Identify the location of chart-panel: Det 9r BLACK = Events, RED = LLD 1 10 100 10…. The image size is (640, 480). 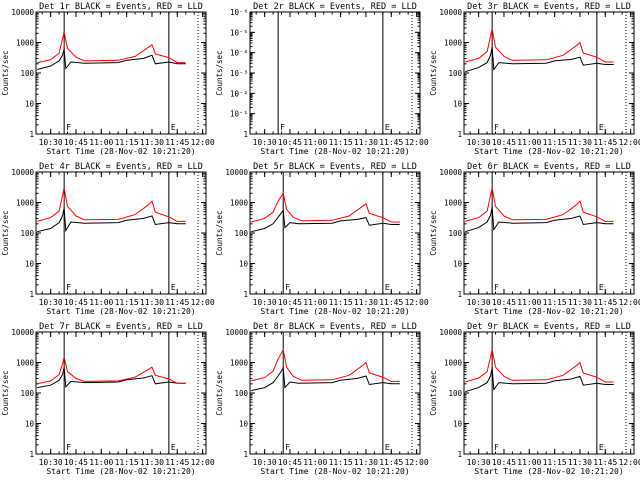
(534, 399).